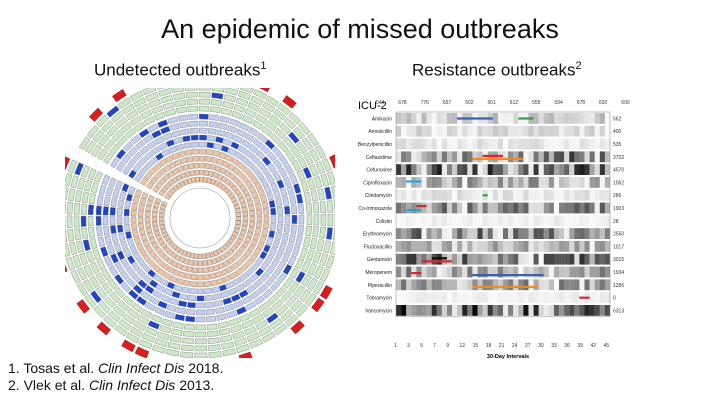 This screenshot has width=720, height=405. I want to click on heatmap-x-label: 30-Day Intervals, so click(508, 357).